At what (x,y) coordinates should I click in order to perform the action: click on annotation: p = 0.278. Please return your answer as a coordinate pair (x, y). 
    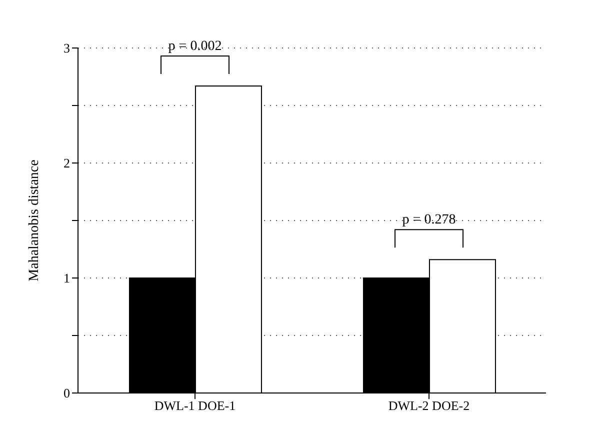
    Looking at the image, I should click on (429, 220).